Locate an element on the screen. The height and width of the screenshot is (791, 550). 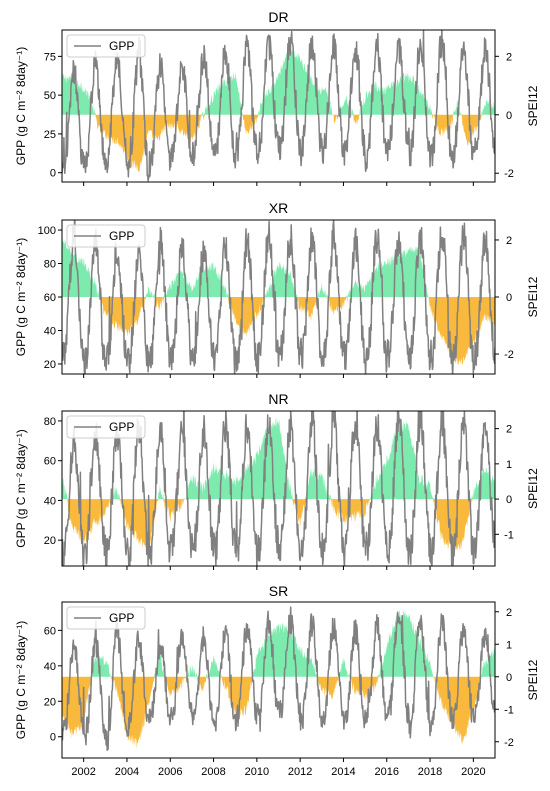
x-tick-label: 2004 is located at coordinates (127, 772).